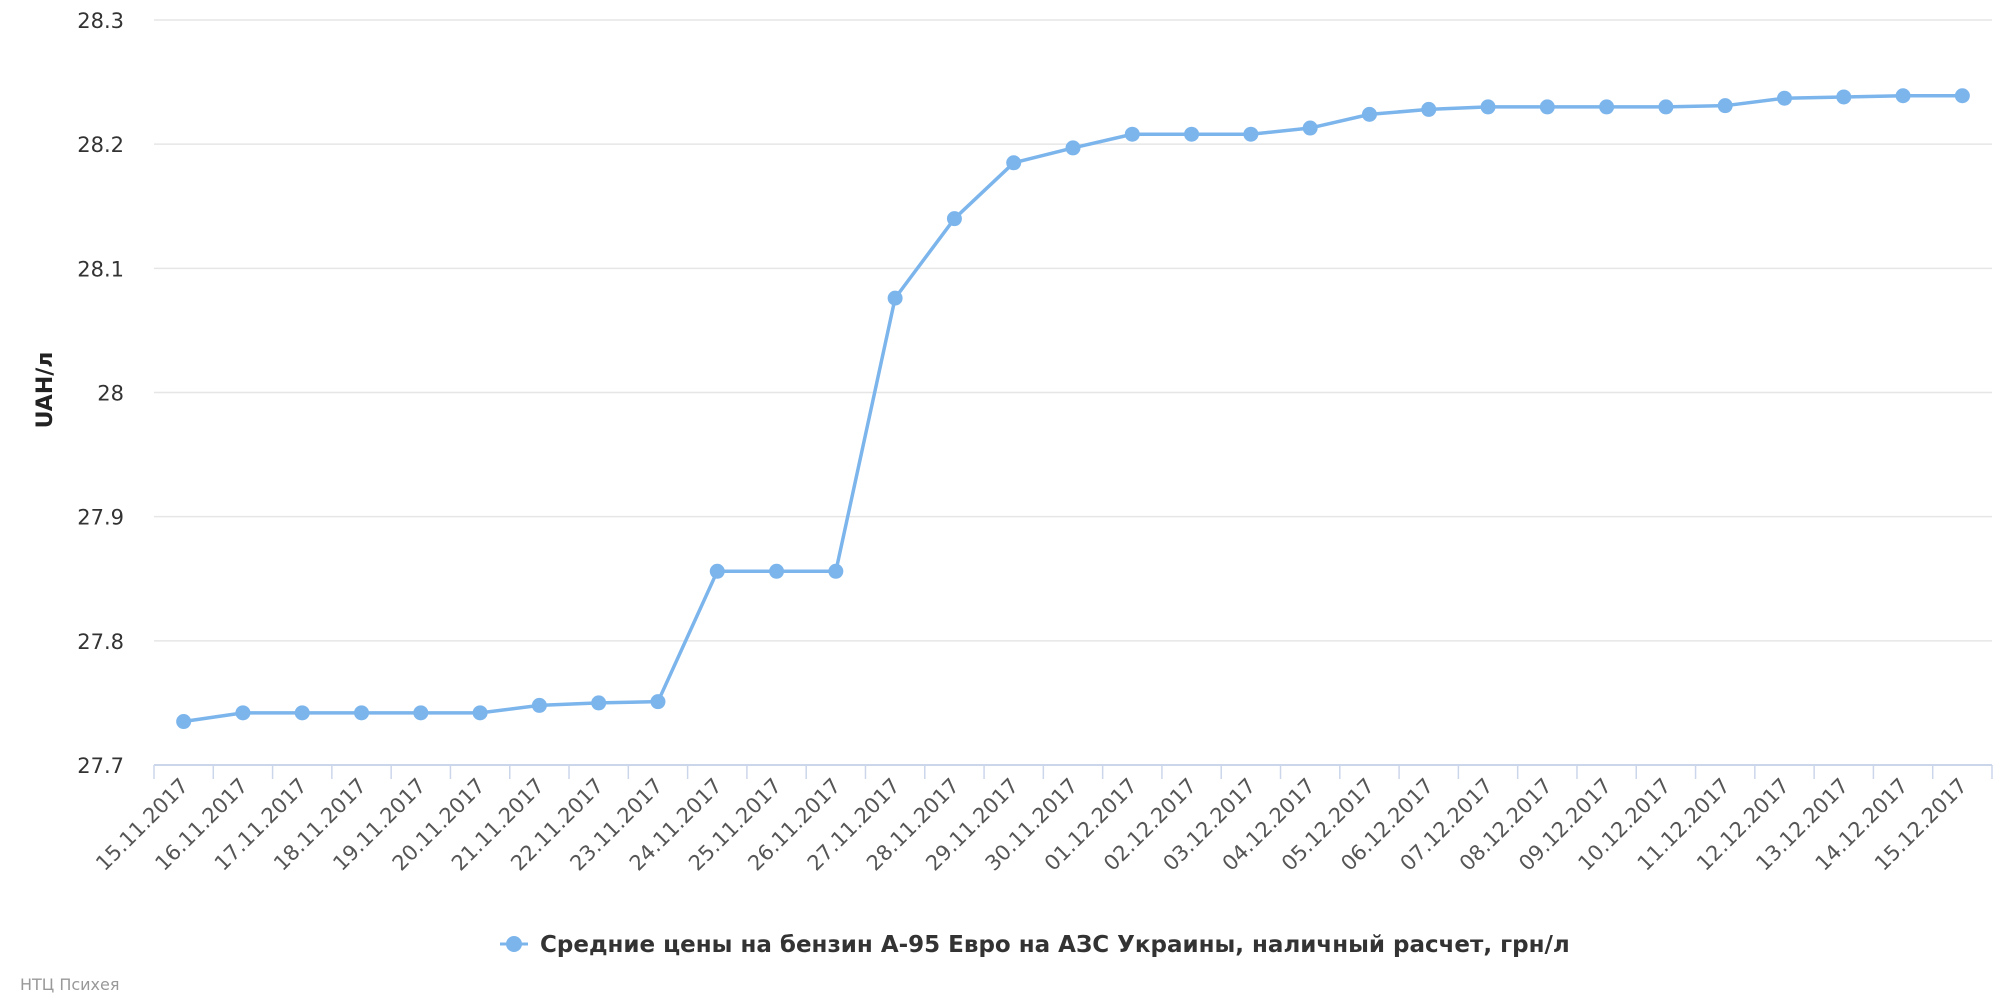  What do you see at coordinates (70, 984) in the screenshot?
I see `credits-text: НТЦ Психея` at bounding box center [70, 984].